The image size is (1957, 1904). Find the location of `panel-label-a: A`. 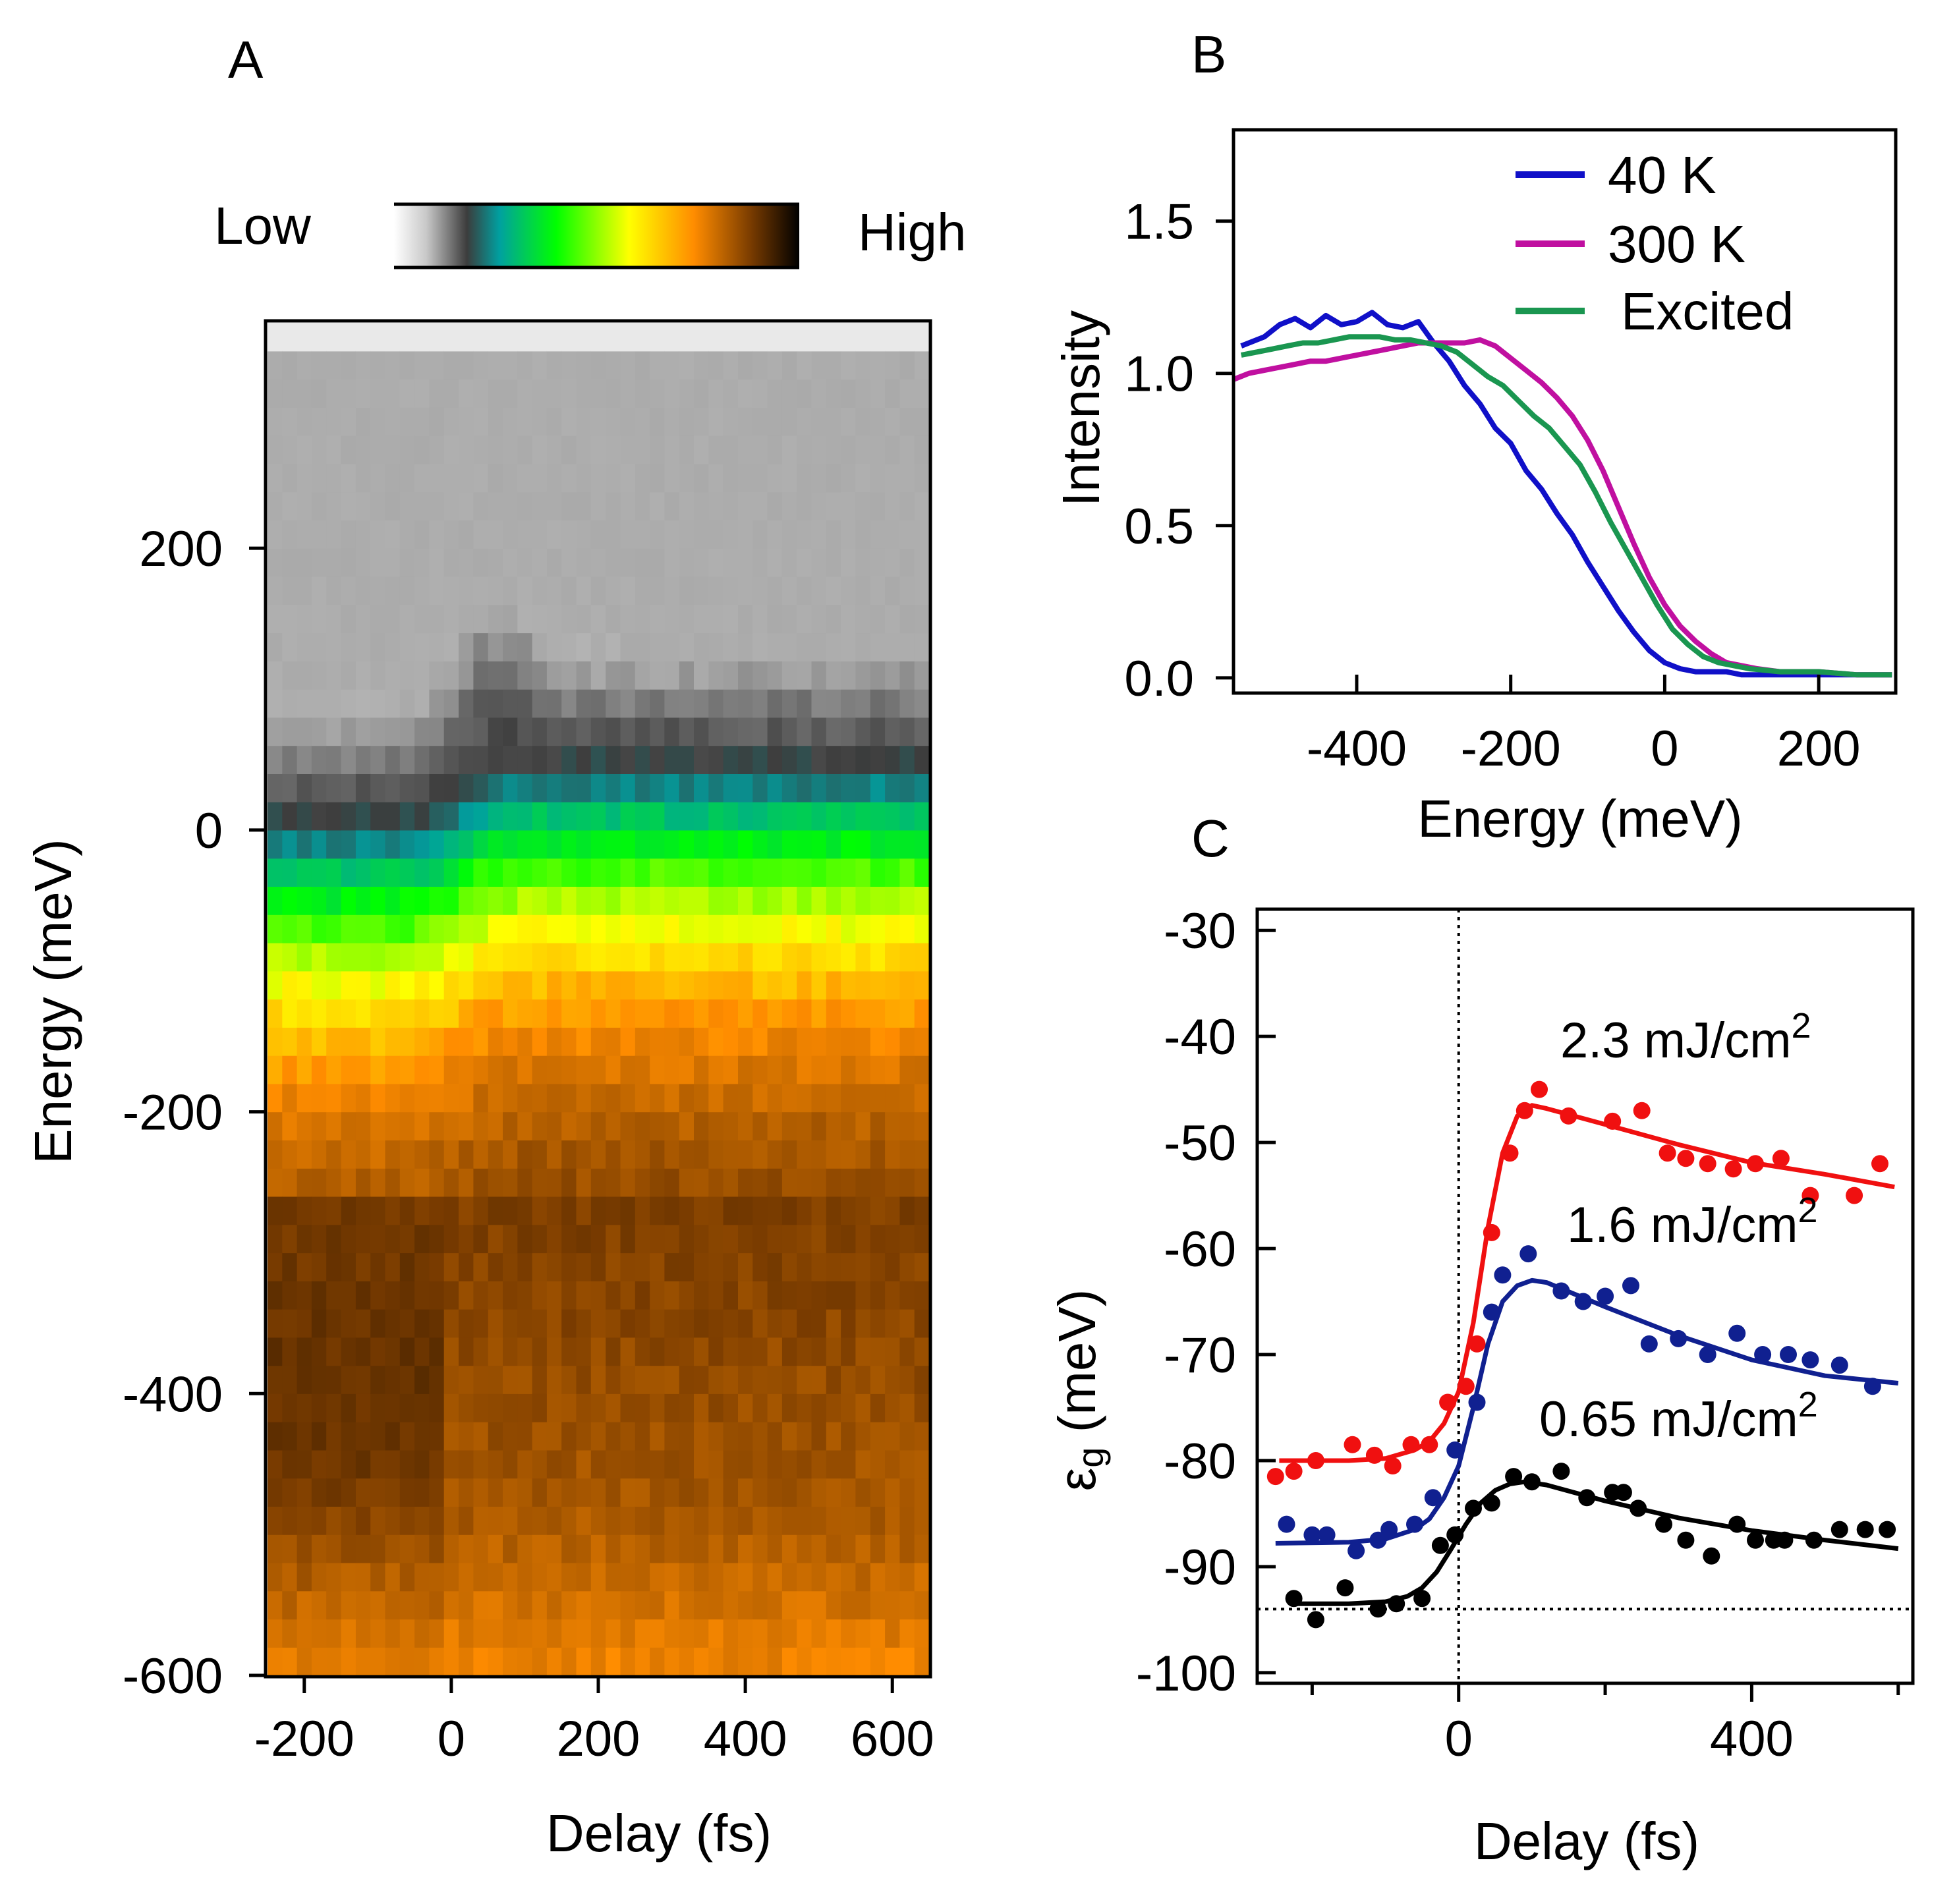

panel-label-a: A is located at coordinates (246, 59).